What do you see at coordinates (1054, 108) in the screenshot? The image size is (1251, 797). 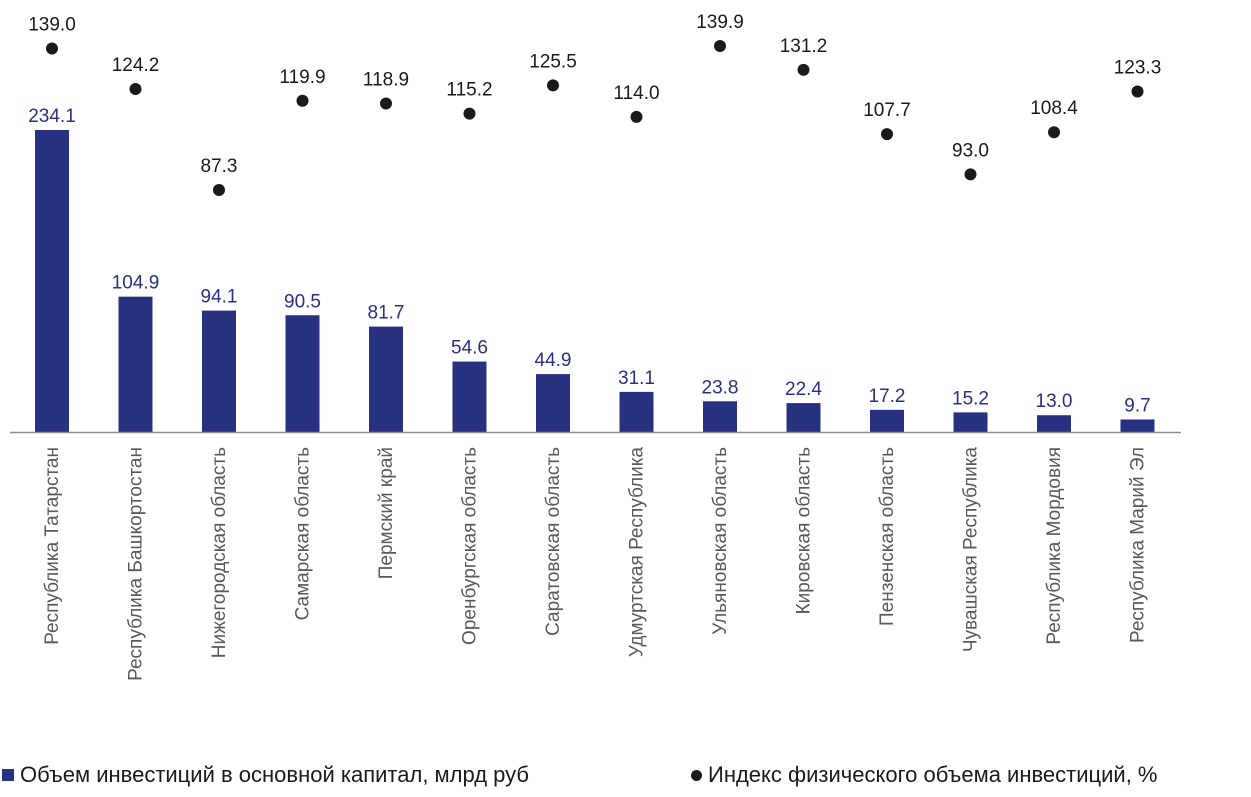 I see `index-value-label: 108.4` at bounding box center [1054, 108].